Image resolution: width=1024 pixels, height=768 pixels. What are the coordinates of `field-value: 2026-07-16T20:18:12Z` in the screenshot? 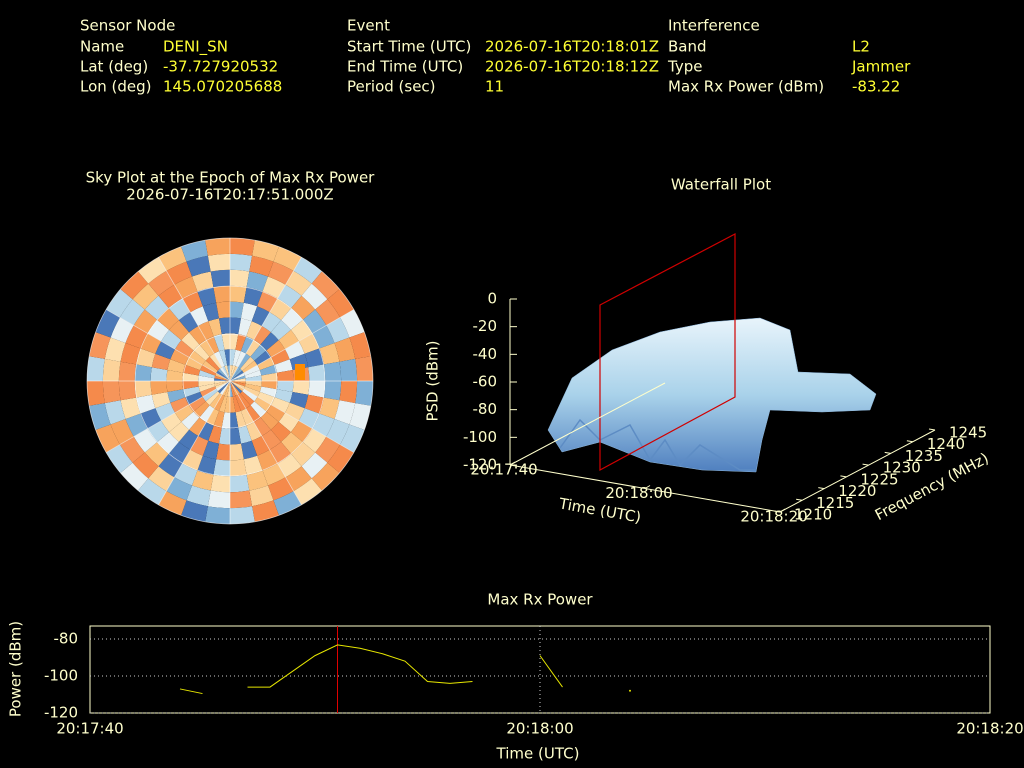 It's located at (572, 67).